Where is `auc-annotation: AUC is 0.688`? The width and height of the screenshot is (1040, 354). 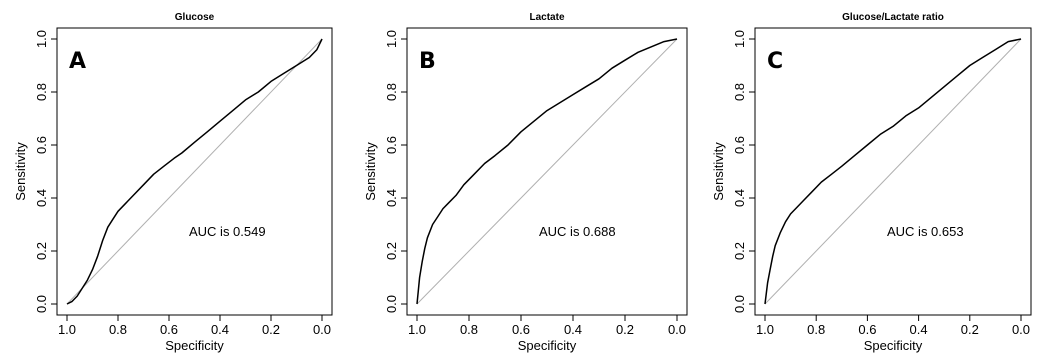
auc-annotation: AUC is 0.688 is located at coordinates (577, 231).